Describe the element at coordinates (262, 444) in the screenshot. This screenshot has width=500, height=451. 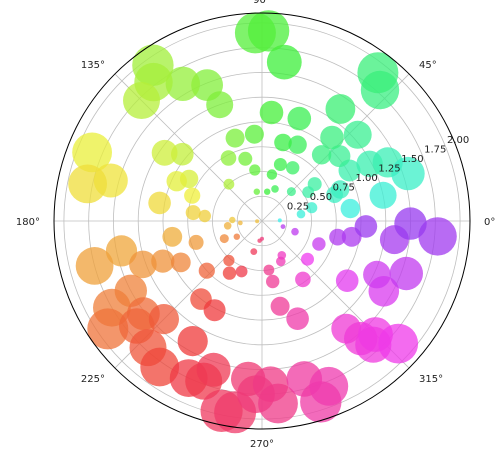
I see `angle-tick-label-270: 270°` at that location.